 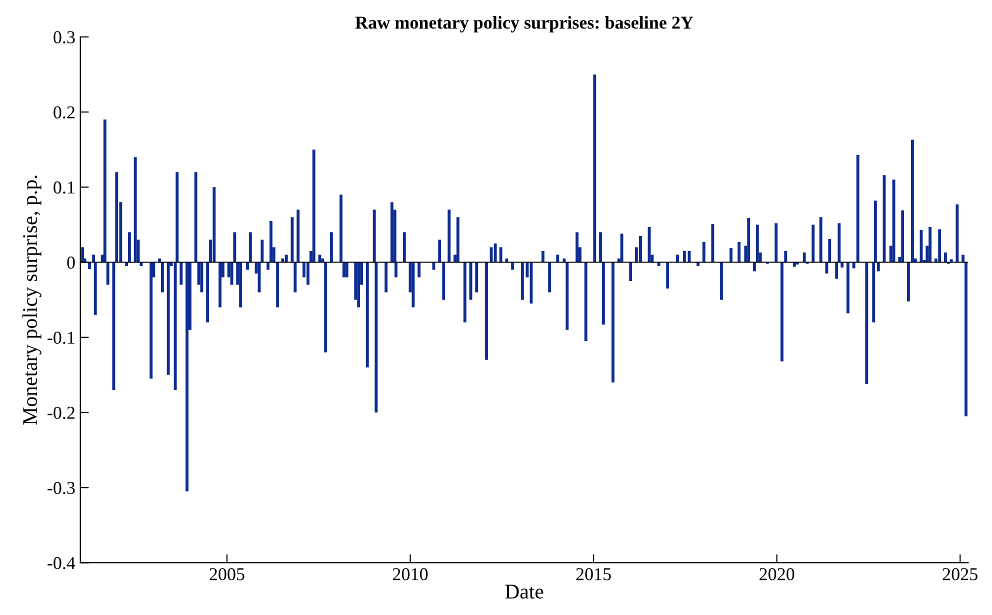 What do you see at coordinates (61, 488) in the screenshot?
I see `y-tick-label: -0.3` at bounding box center [61, 488].